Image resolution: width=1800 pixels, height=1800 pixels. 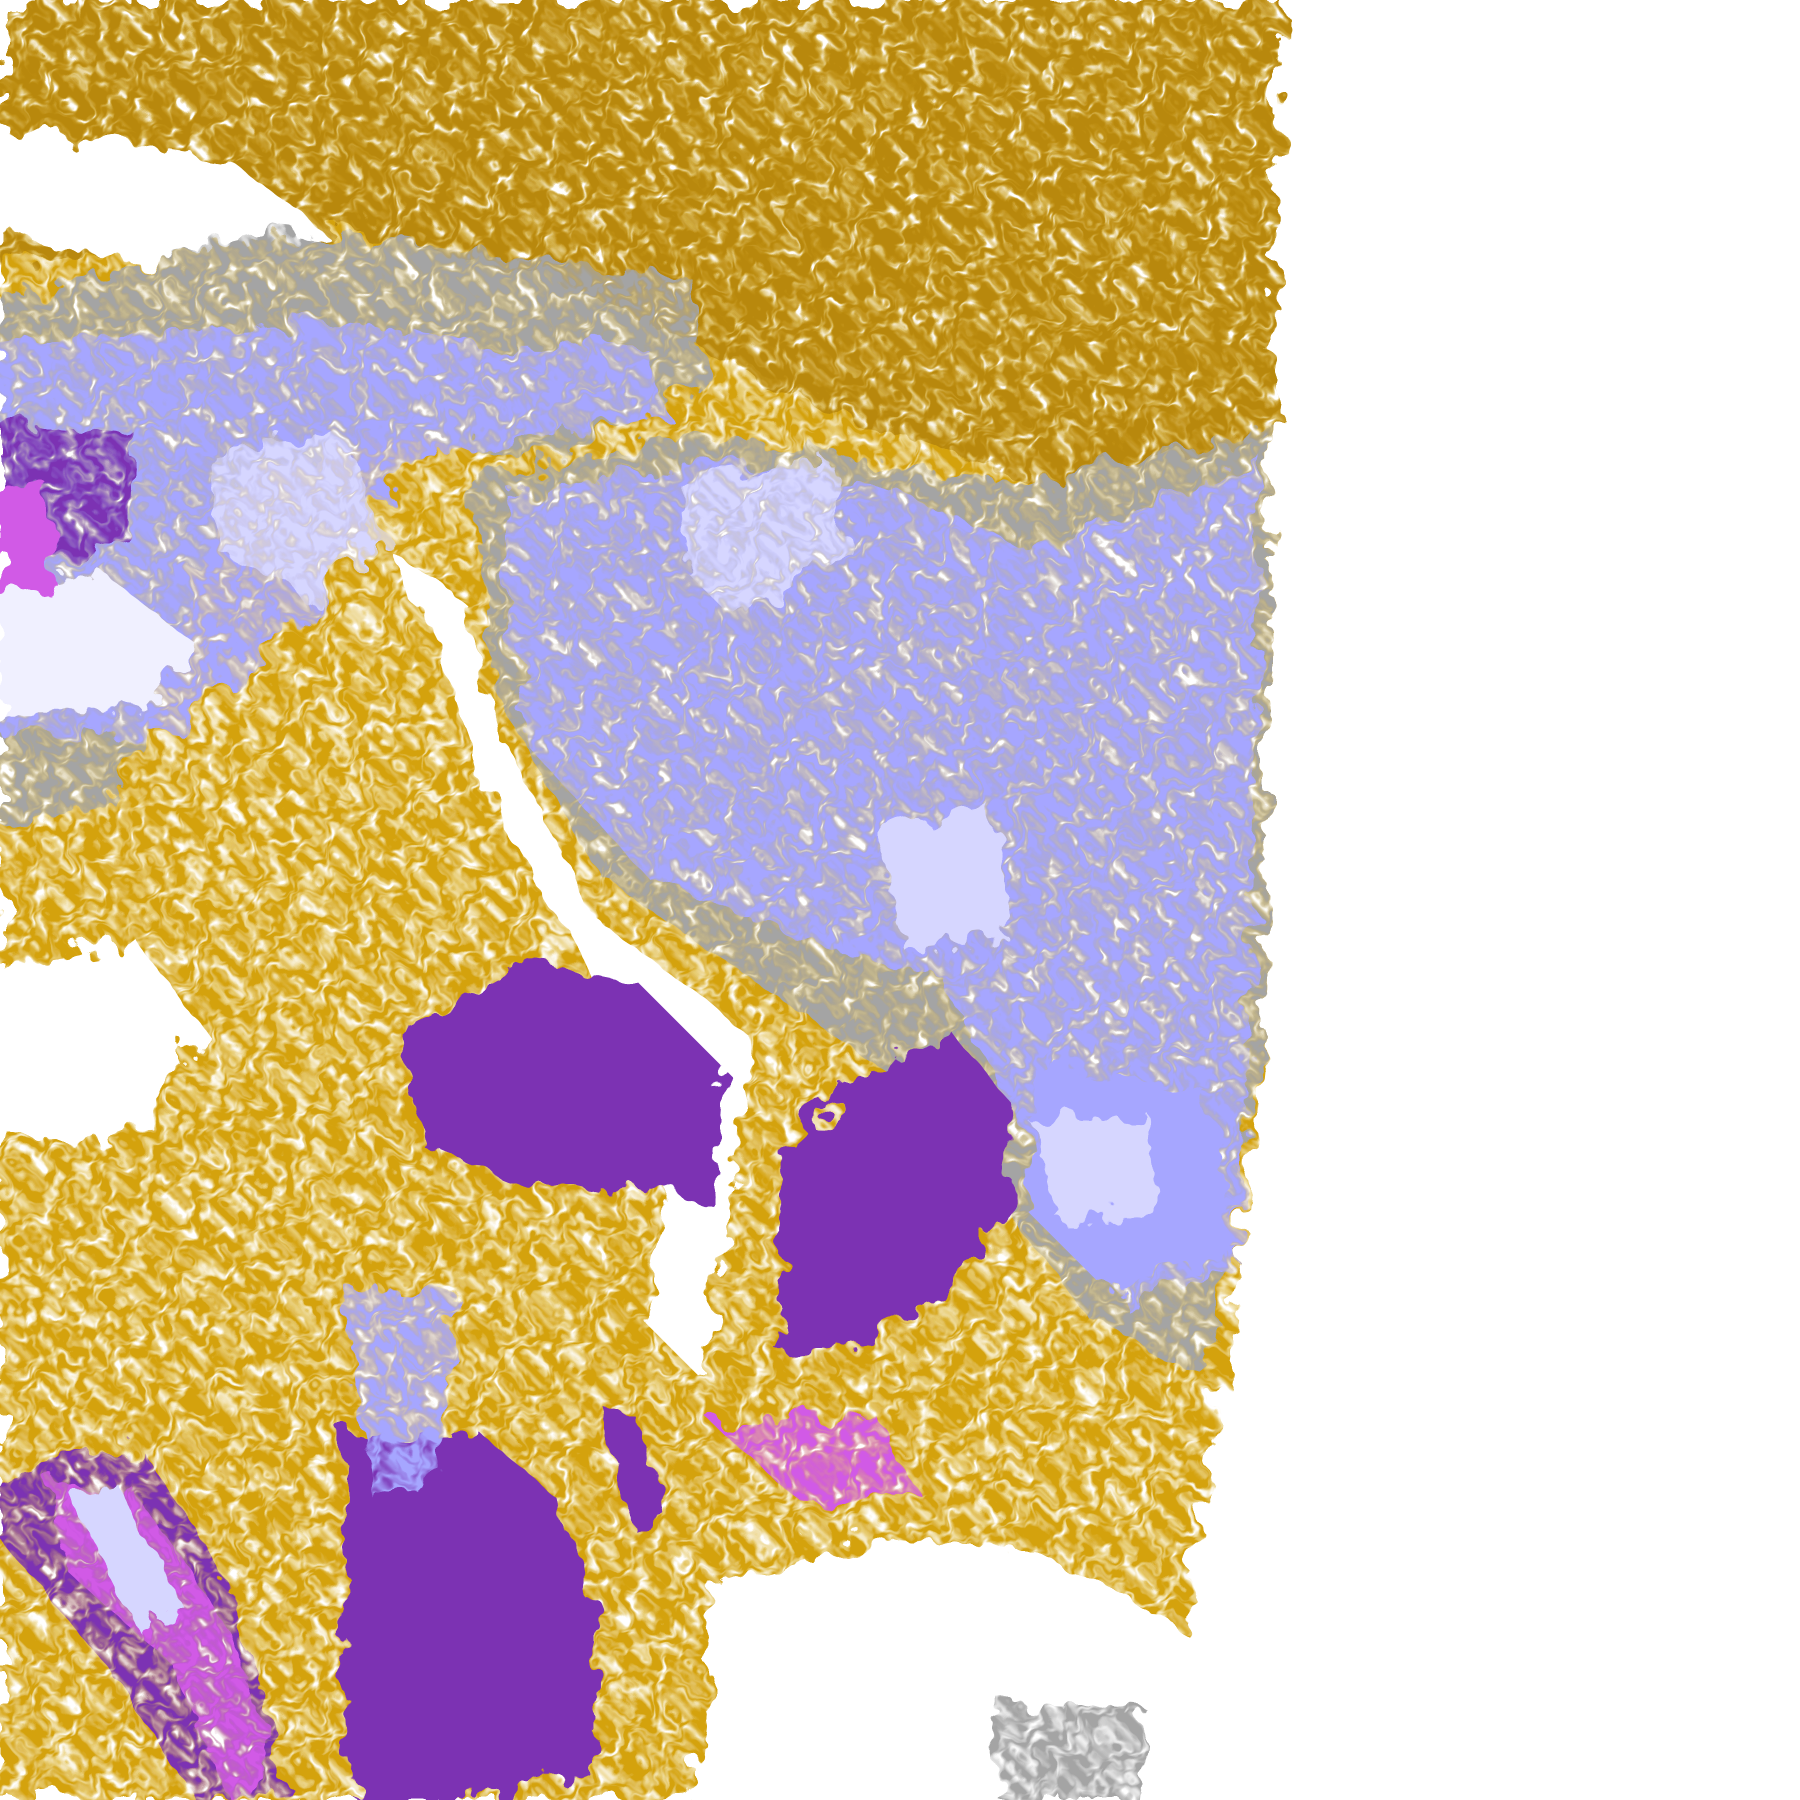 I want to click on region-lavender, so click(x=402, y=1394).